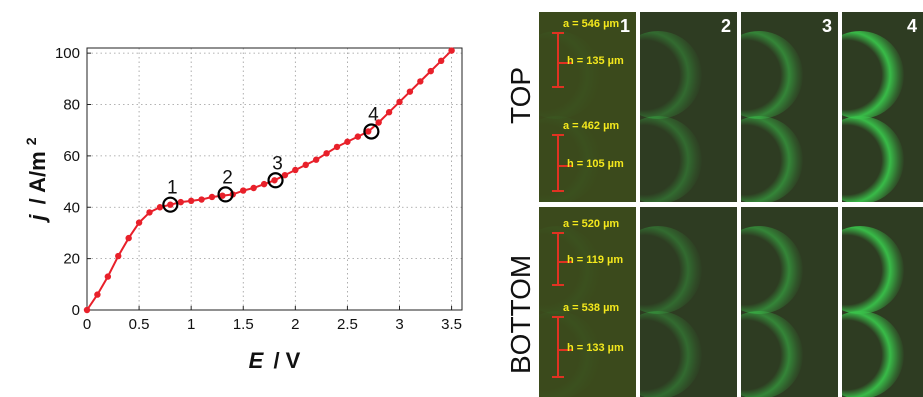  Describe the element at coordinates (71, 156) in the screenshot. I see `y-tick-label: 60` at that location.